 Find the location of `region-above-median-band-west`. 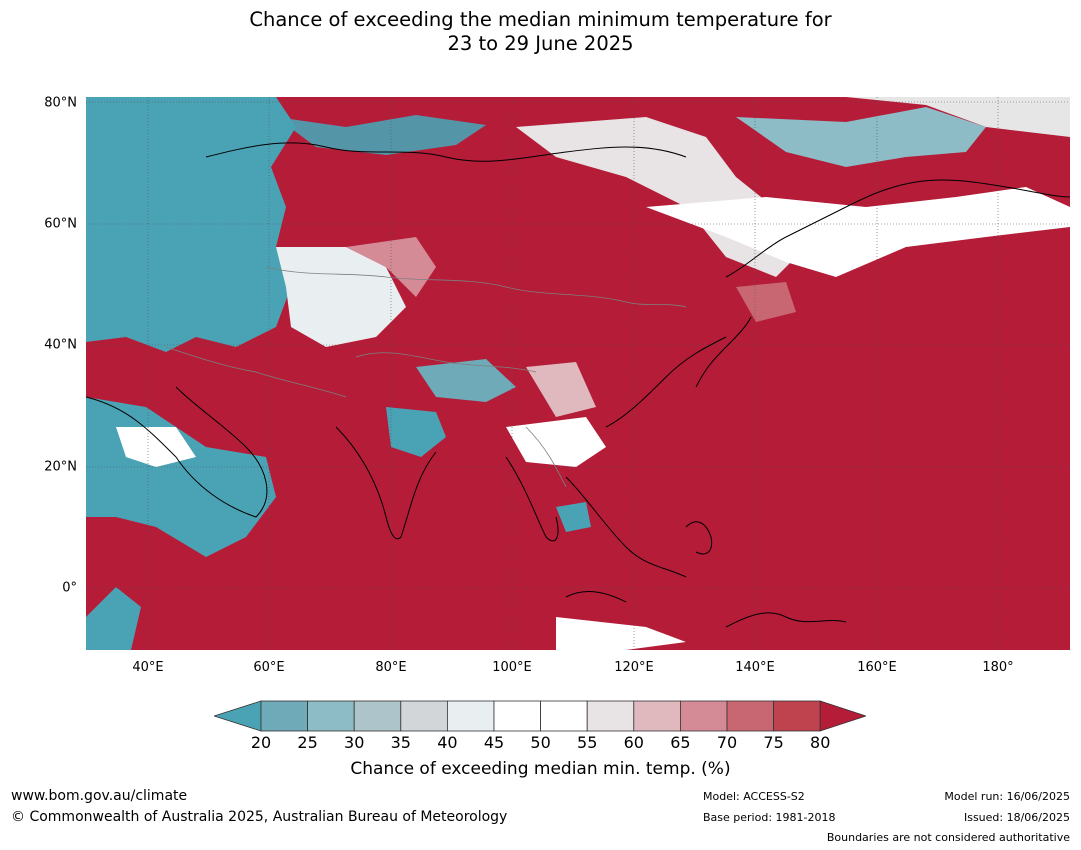

region-above-median-band-west is located at coordinates (391, 267).